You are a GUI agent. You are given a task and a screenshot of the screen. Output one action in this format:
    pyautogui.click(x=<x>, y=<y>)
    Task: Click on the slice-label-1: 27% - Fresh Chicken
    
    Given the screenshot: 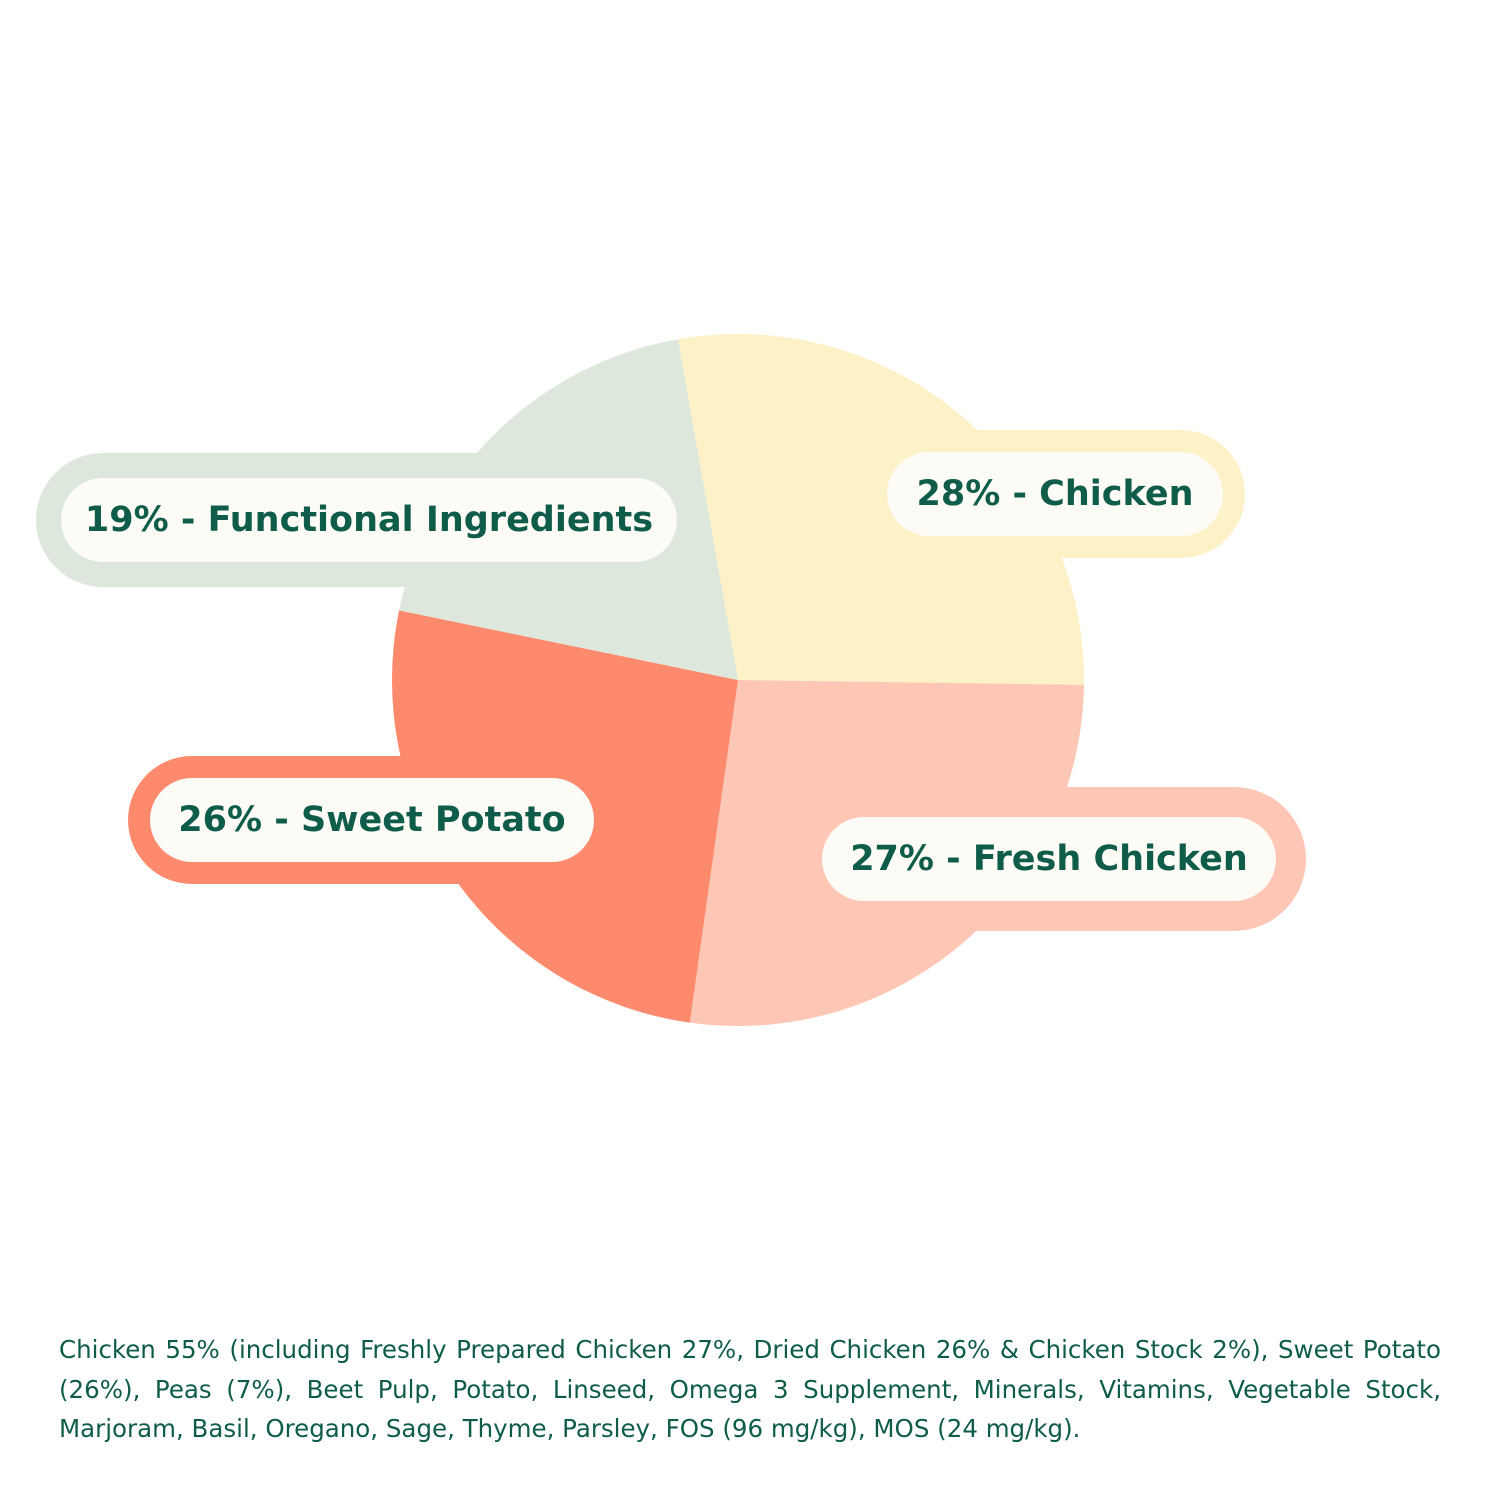 What is the action you would take?
    pyautogui.click(x=1049, y=859)
    